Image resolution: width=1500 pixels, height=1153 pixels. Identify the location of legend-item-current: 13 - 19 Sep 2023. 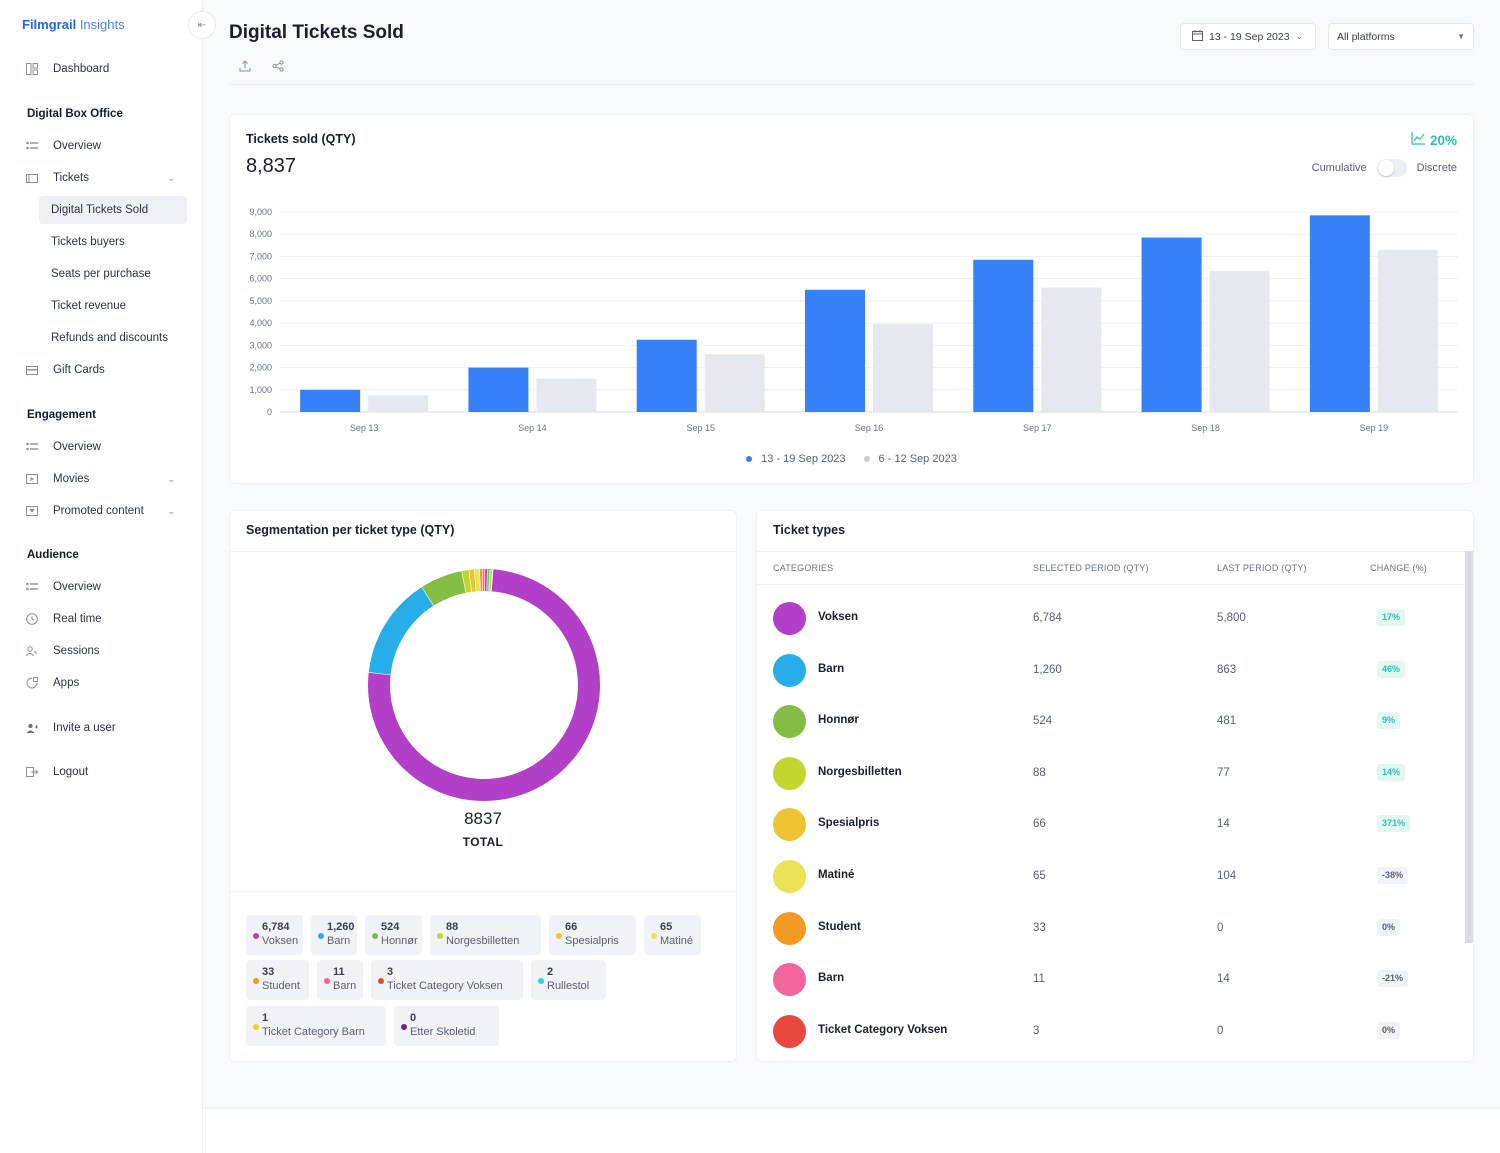
(796, 459).